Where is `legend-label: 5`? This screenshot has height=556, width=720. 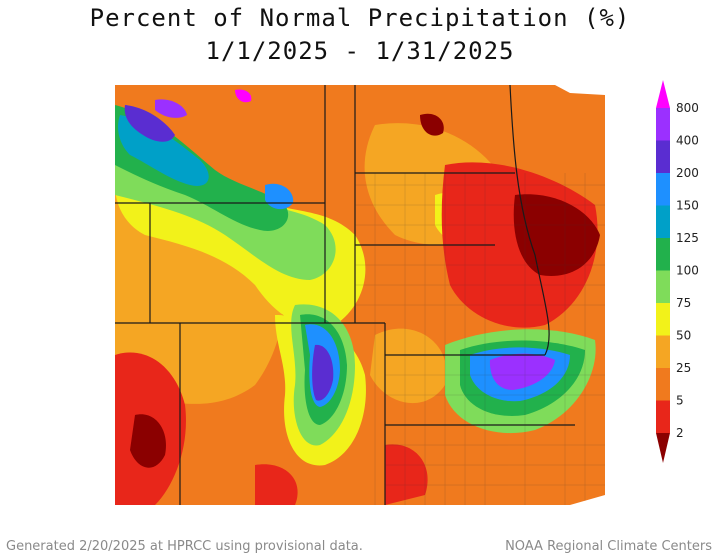 legend-label: 5 is located at coordinates (680, 401).